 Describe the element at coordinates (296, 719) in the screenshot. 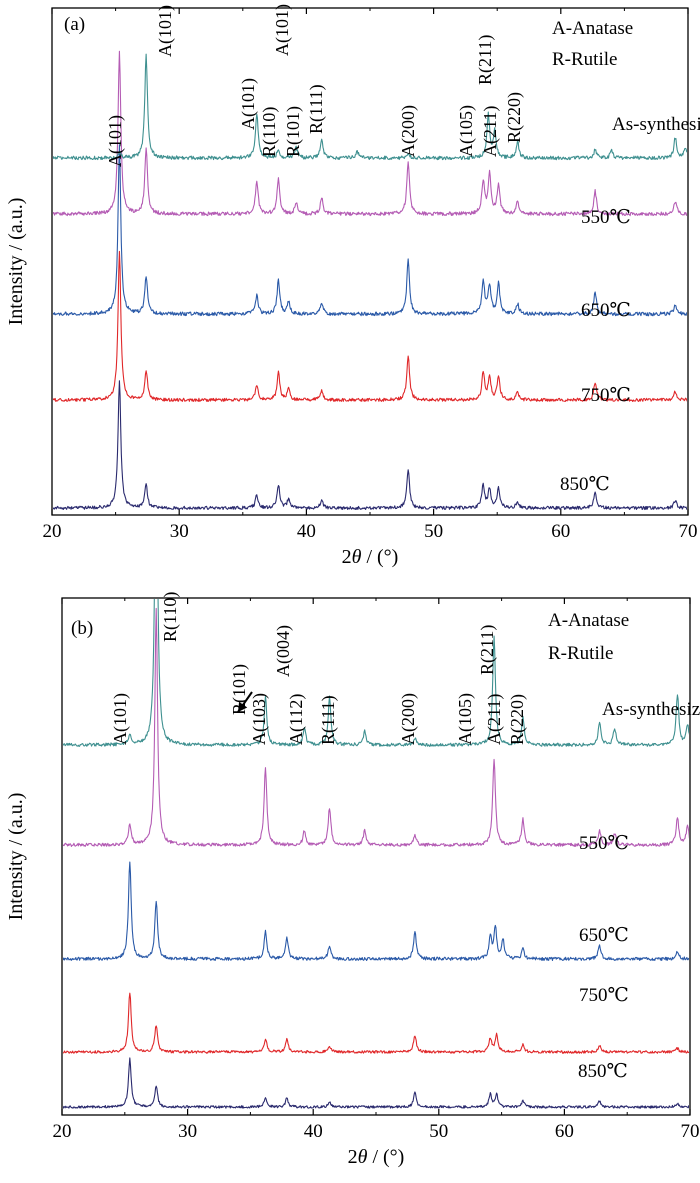

I see `peak-label: A(112)` at that location.